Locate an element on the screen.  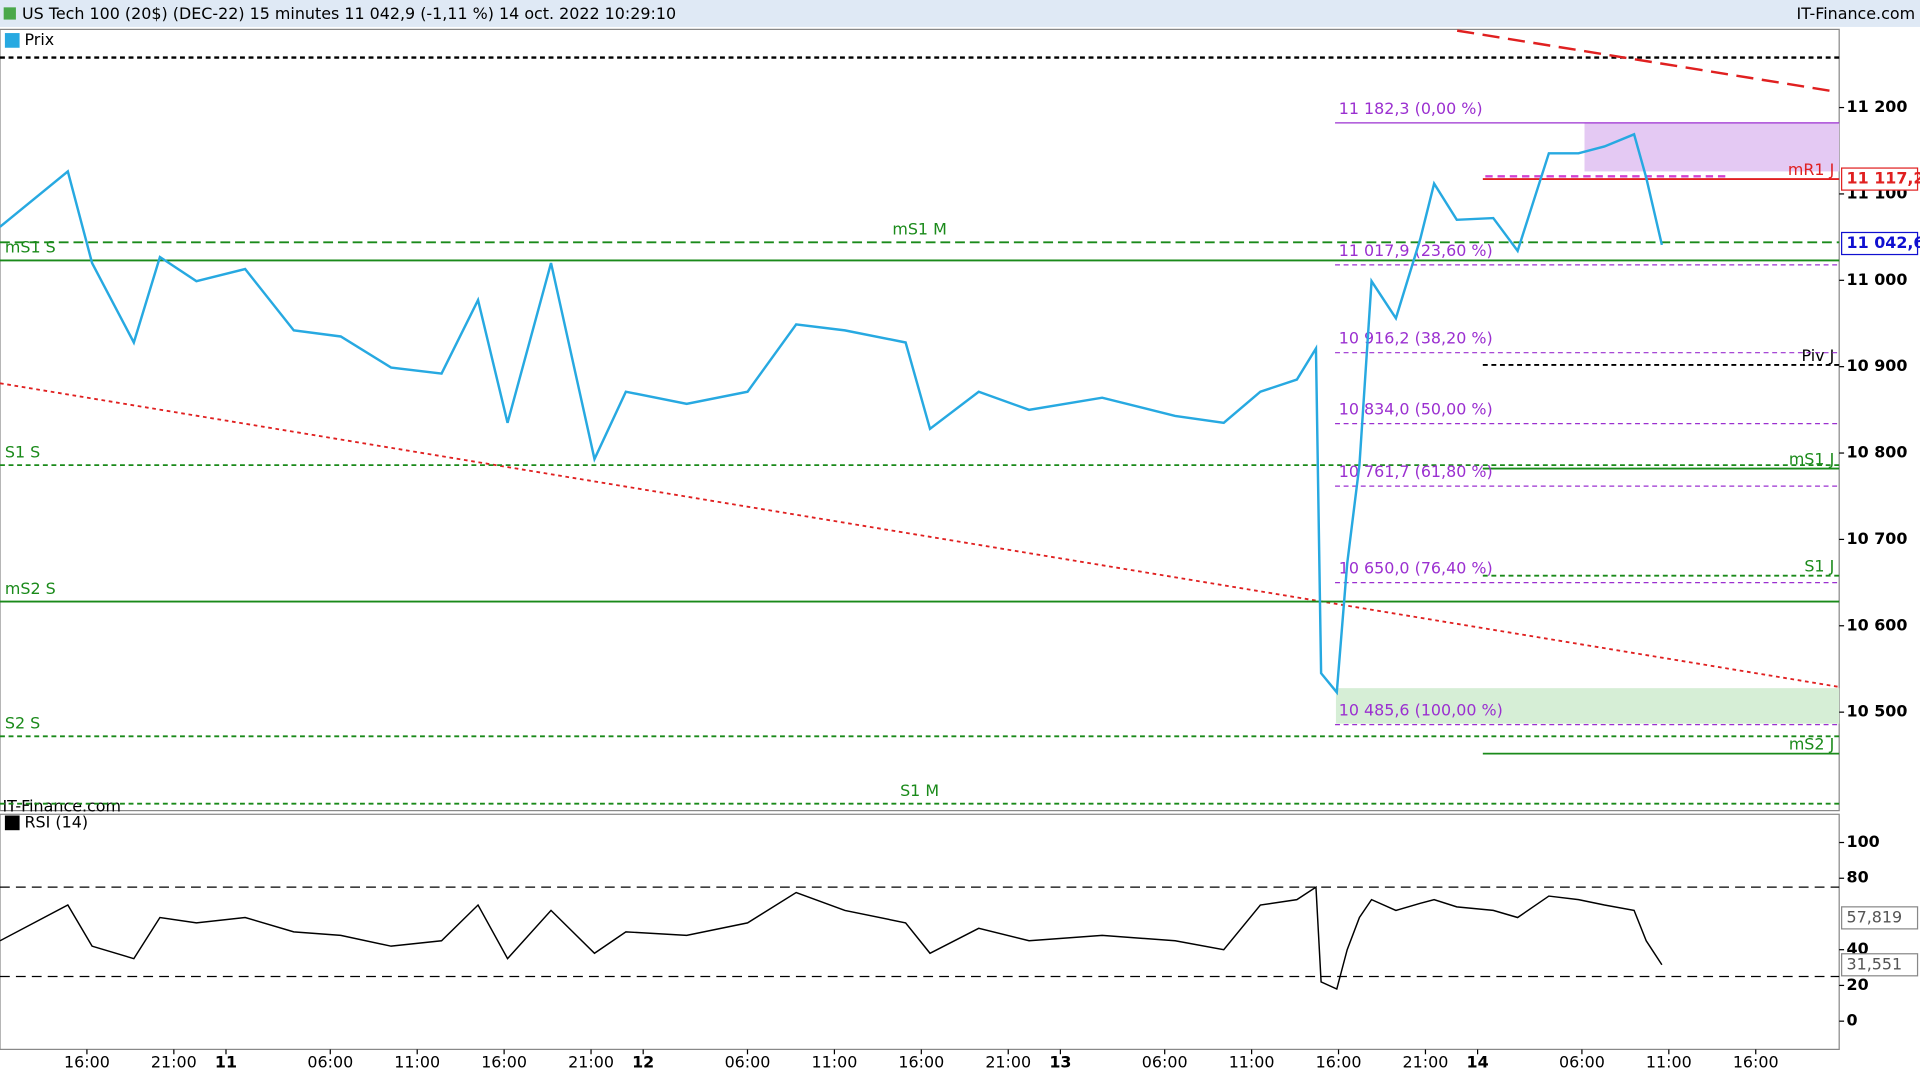
y-tick-label: 80 is located at coordinates (1858, 877).